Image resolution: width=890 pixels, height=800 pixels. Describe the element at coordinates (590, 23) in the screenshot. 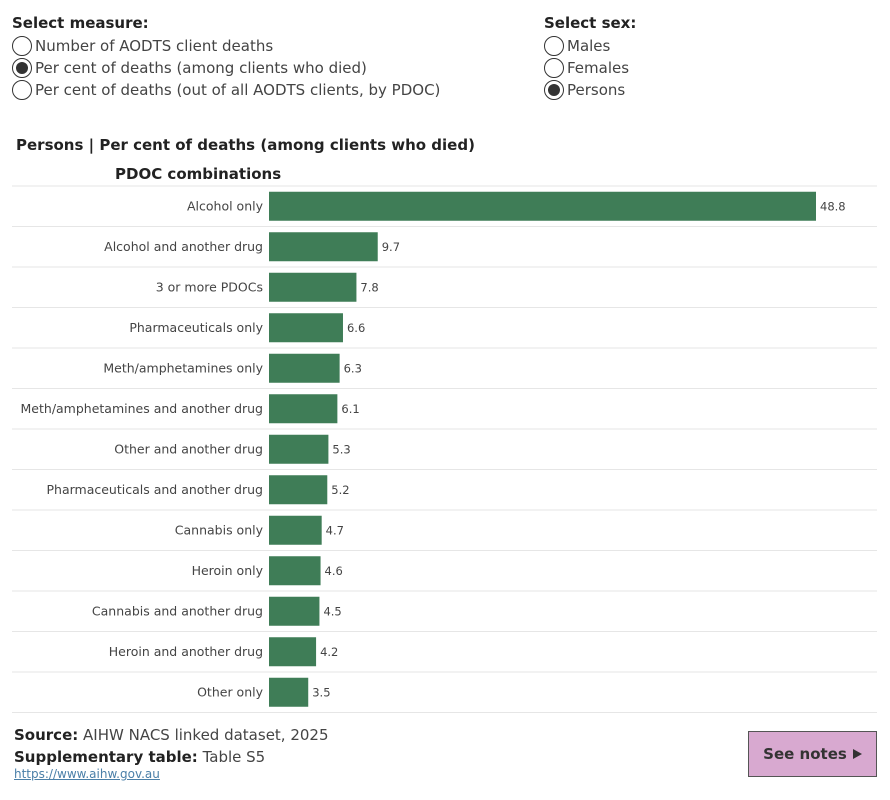

I see `sex-filter-title: Select sex:` at that location.